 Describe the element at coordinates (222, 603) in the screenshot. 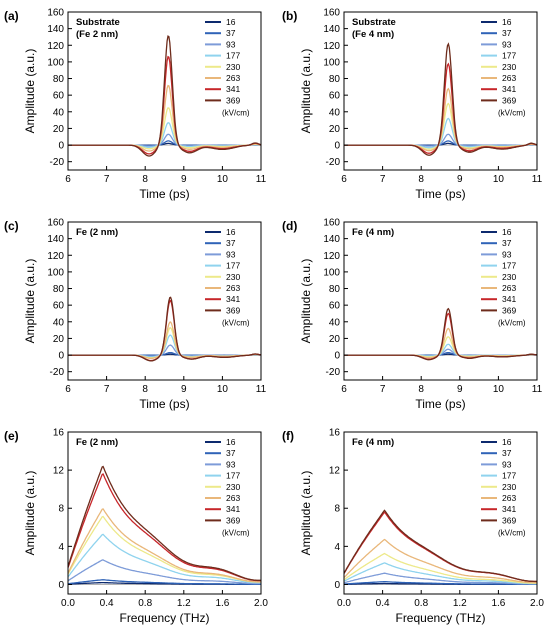

I see `x-tick-label: 1.6` at that location.